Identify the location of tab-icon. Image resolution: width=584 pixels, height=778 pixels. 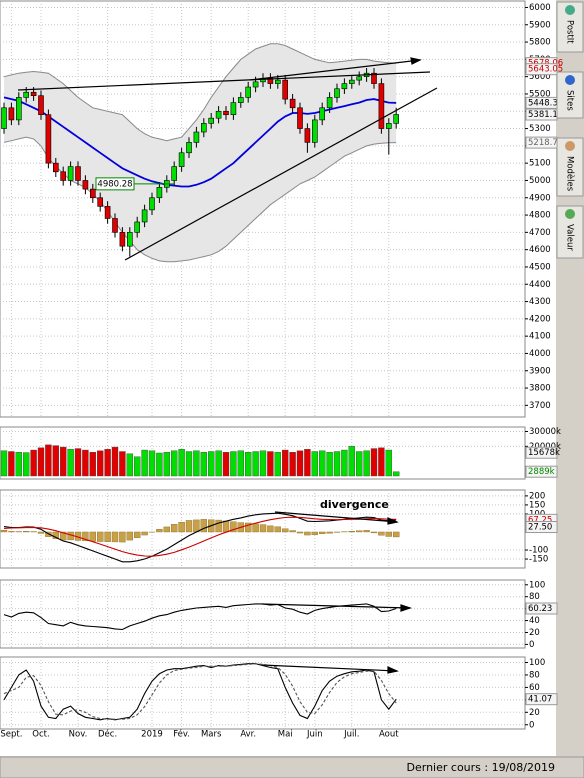
(570, 214).